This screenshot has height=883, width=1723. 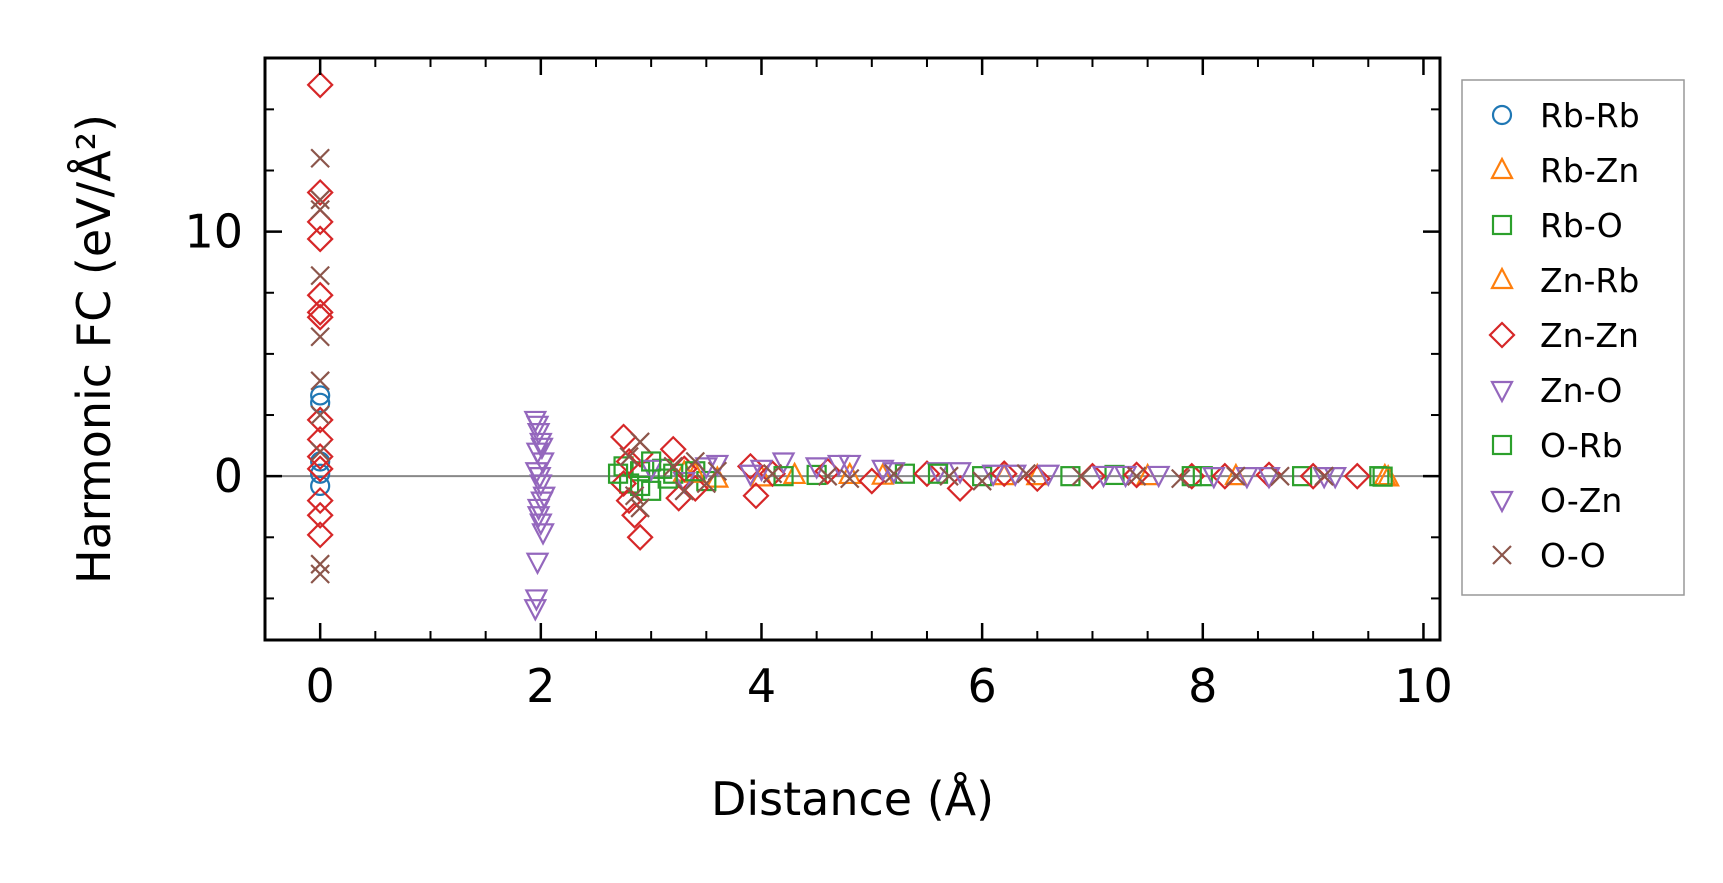 I want to click on legend-item-zn-zn: Zn-Zn, so click(x=1563, y=335).